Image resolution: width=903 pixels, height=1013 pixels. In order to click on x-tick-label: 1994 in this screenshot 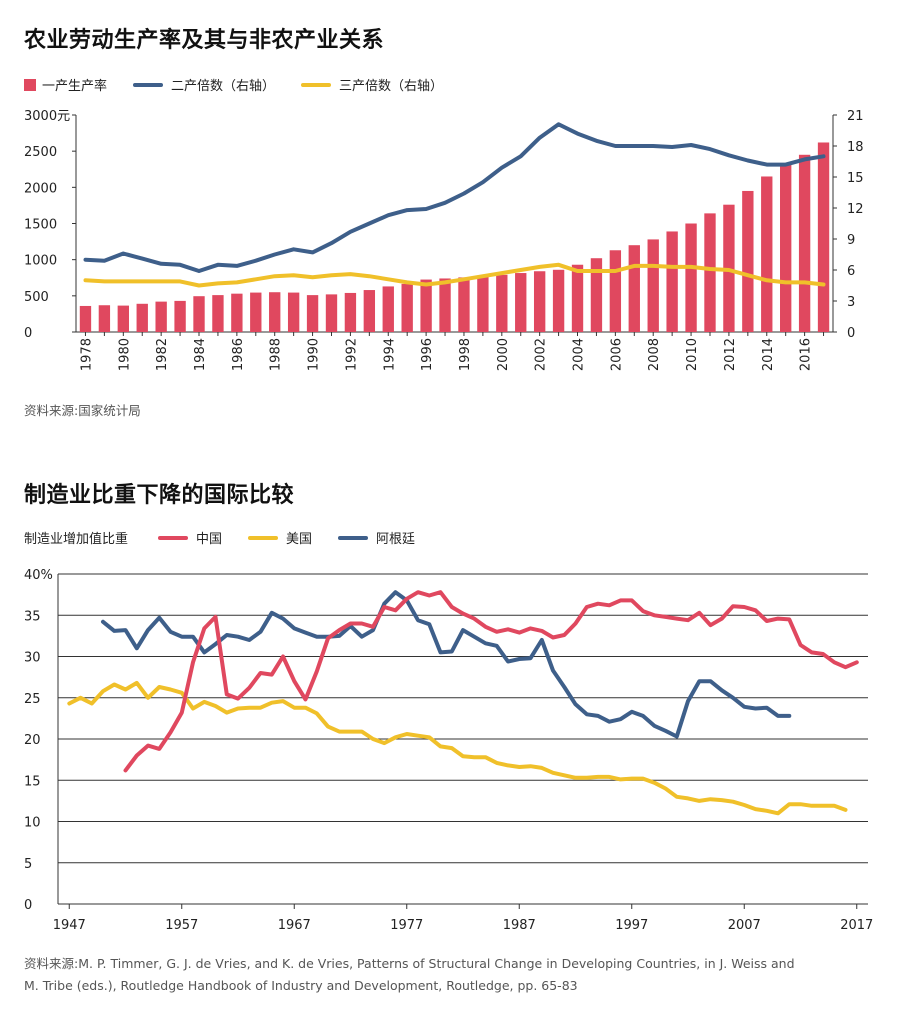, I will do `click(389, 354)`.